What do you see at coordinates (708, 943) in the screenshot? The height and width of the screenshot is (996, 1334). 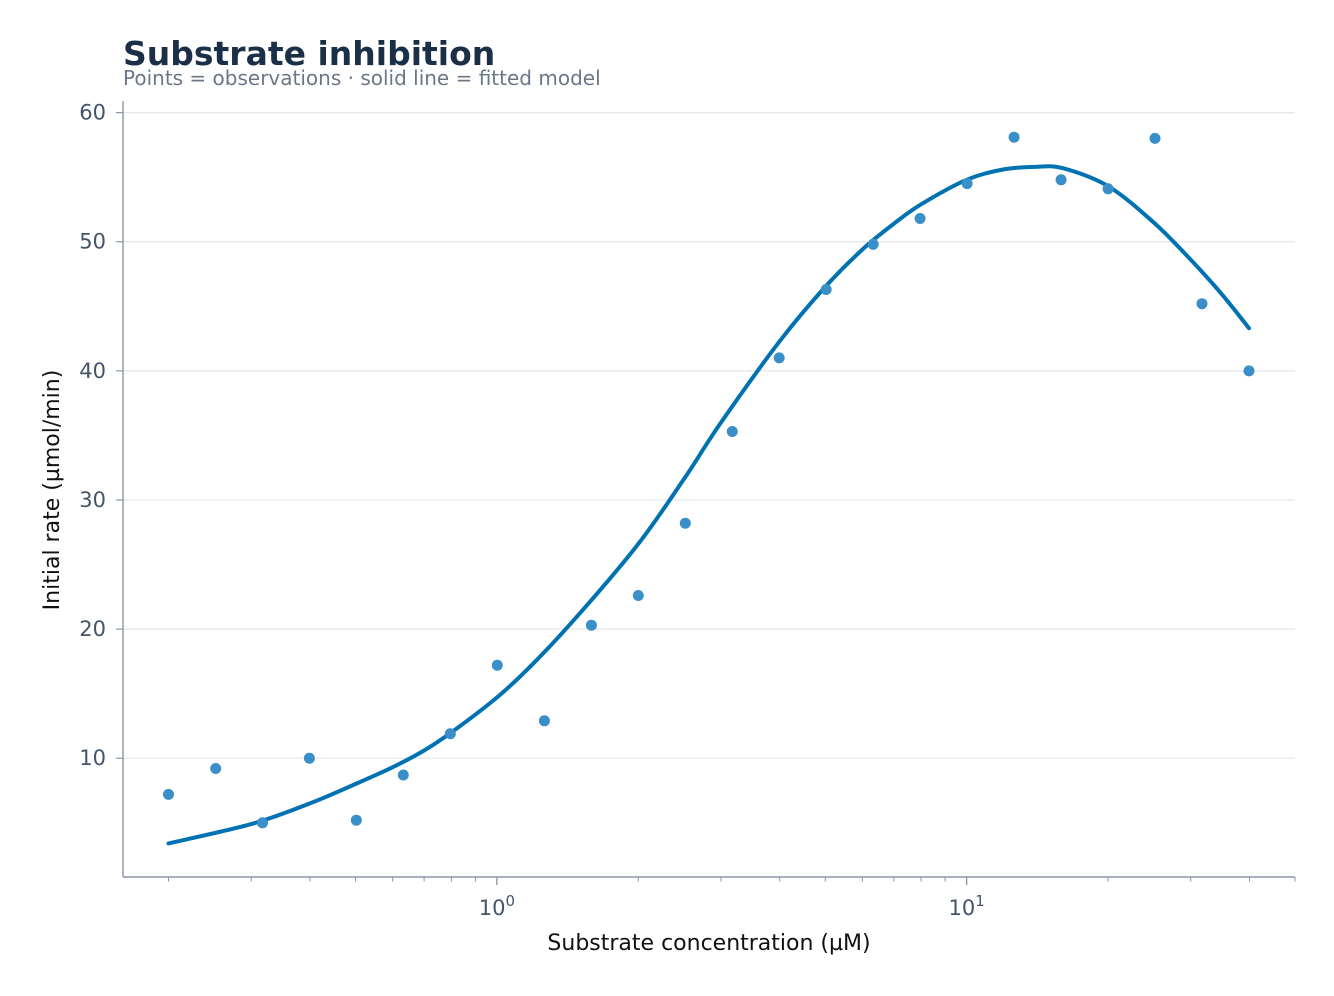 I see `x-axis-label: Substrate concentration (µM)` at bounding box center [708, 943].